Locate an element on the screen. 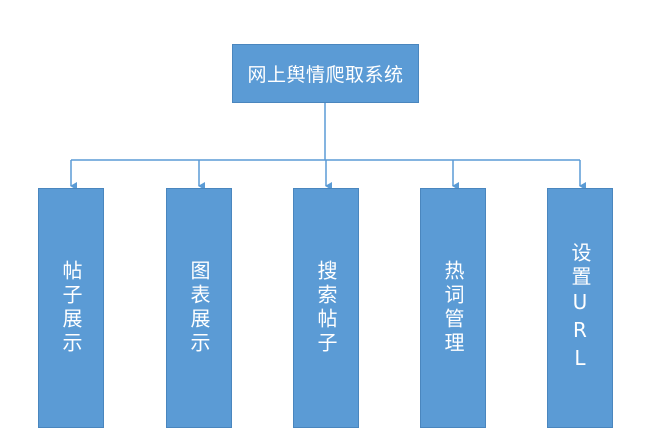  module-label-post-display: 帖子展示 is located at coordinates (71, 308).